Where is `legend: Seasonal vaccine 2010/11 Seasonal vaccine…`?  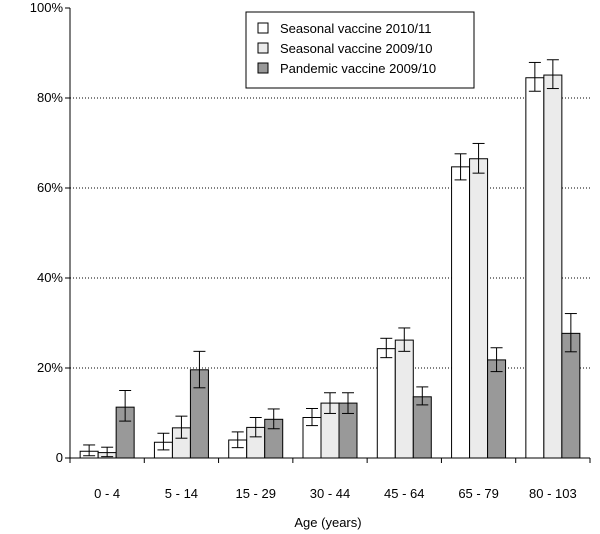 legend: Seasonal vaccine 2010/11 Seasonal vaccine… is located at coordinates (360, 50).